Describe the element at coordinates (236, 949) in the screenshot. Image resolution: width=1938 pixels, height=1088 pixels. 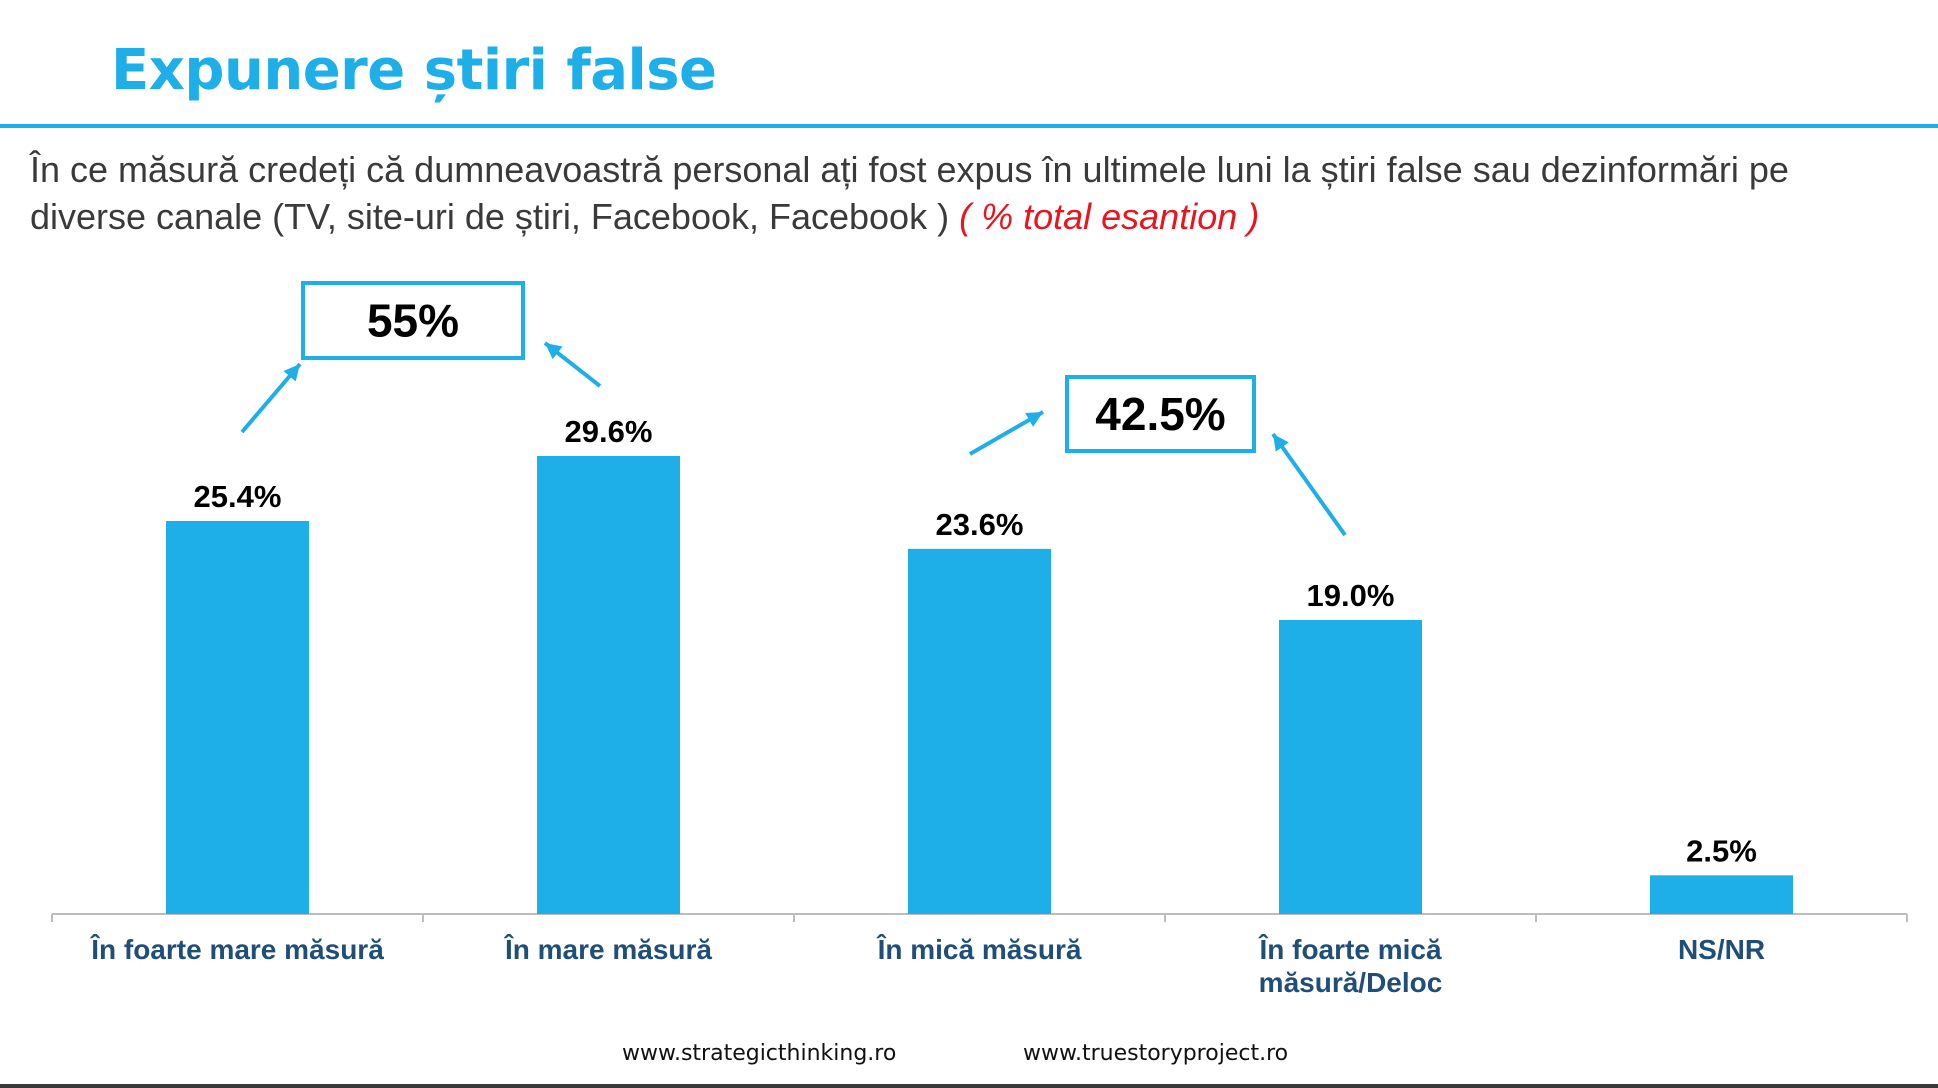
I see `category-label: În foarte mare măsură` at that location.